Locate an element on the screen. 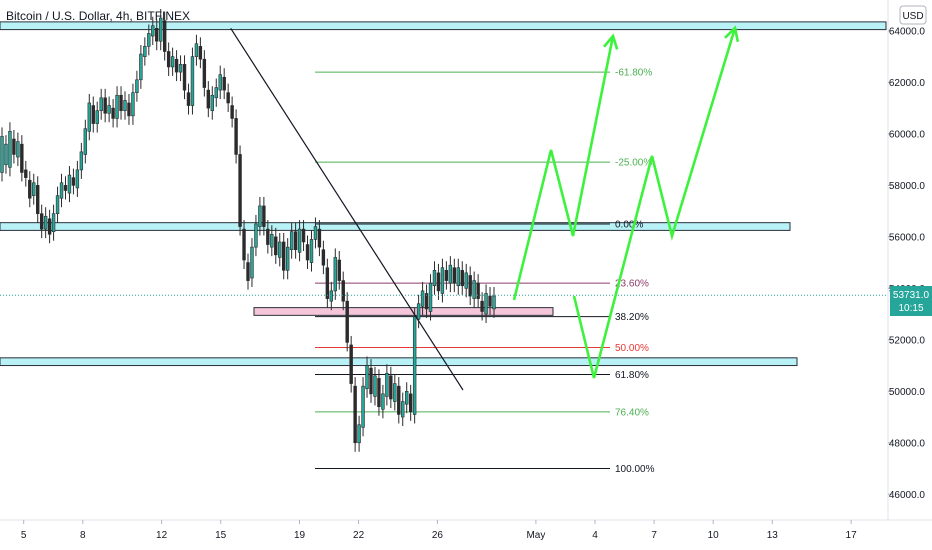 The height and width of the screenshot is (550, 932). currency-label: USD is located at coordinates (912, 16).